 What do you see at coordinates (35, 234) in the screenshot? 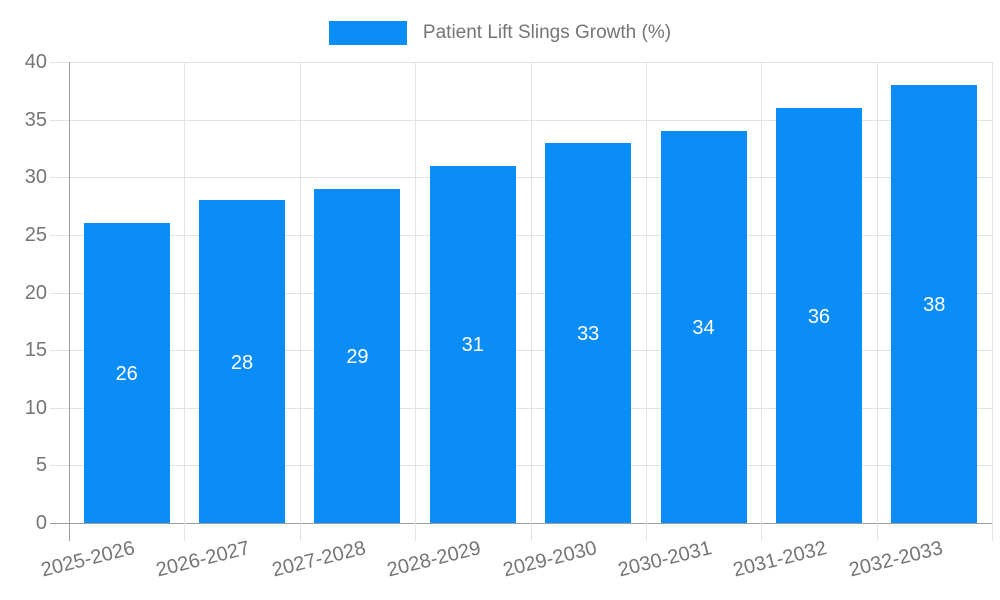
I see `y-tick-label: 25` at bounding box center [35, 234].